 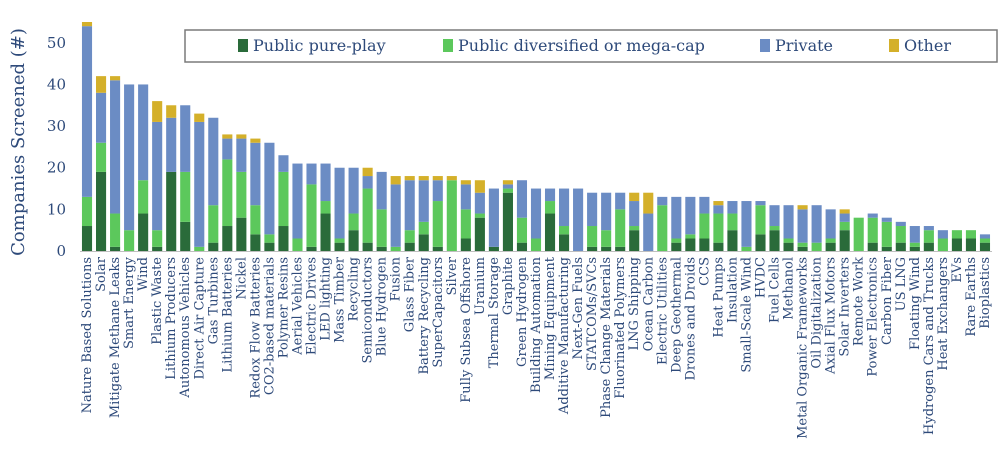 I want to click on x-tick-label: Polymer Resins, so click(x=283, y=307).